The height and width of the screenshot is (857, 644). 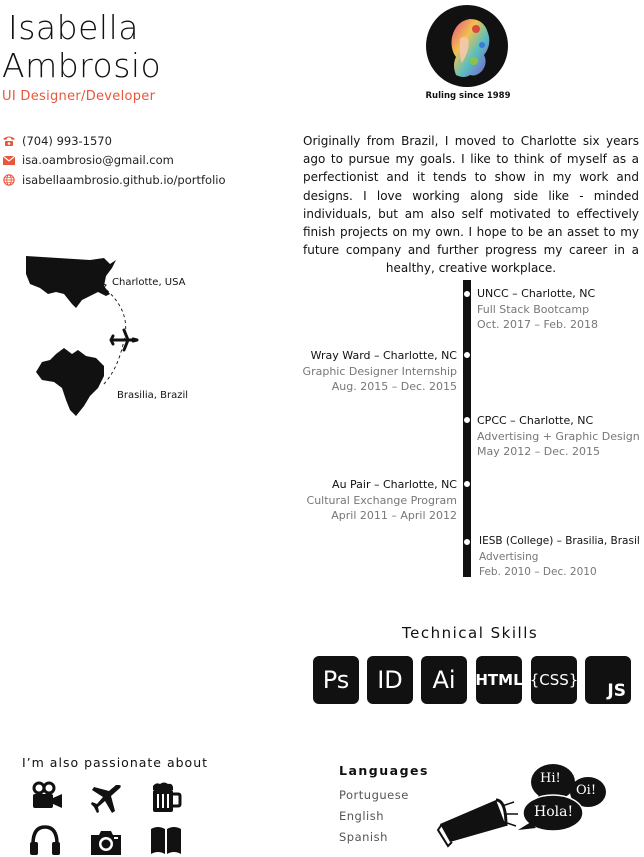 I want to click on html-icon: HTML, so click(x=499, y=680).